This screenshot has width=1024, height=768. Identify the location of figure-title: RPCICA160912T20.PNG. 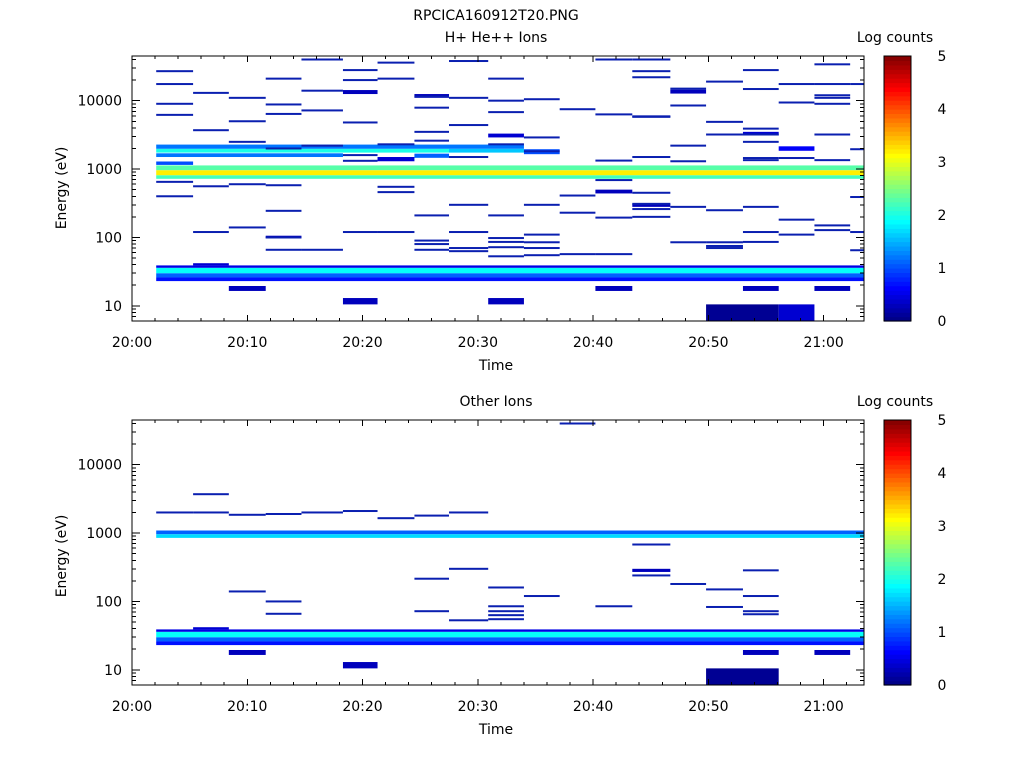
(495, 16).